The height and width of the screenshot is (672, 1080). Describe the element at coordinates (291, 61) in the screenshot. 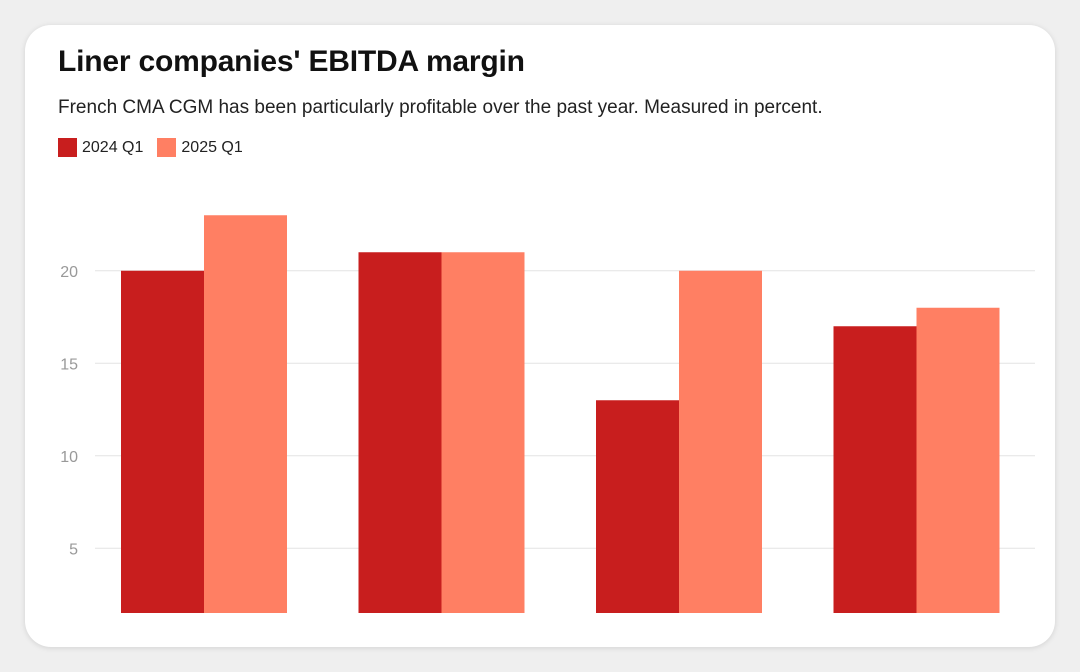

I see `chart-title: Liner companies' EBITDA margin` at that location.